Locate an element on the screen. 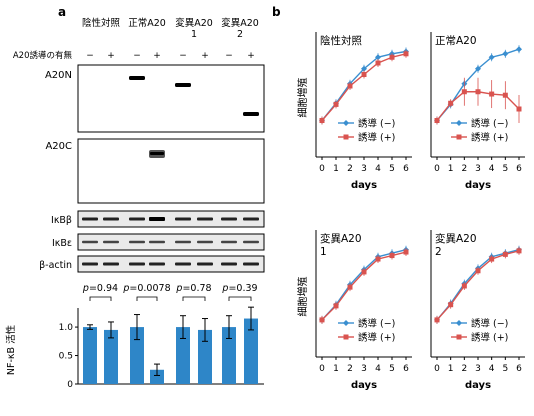 This screenshot has width=534, height=416. induction-row-label: A20誘導の有無 is located at coordinates (43, 55).